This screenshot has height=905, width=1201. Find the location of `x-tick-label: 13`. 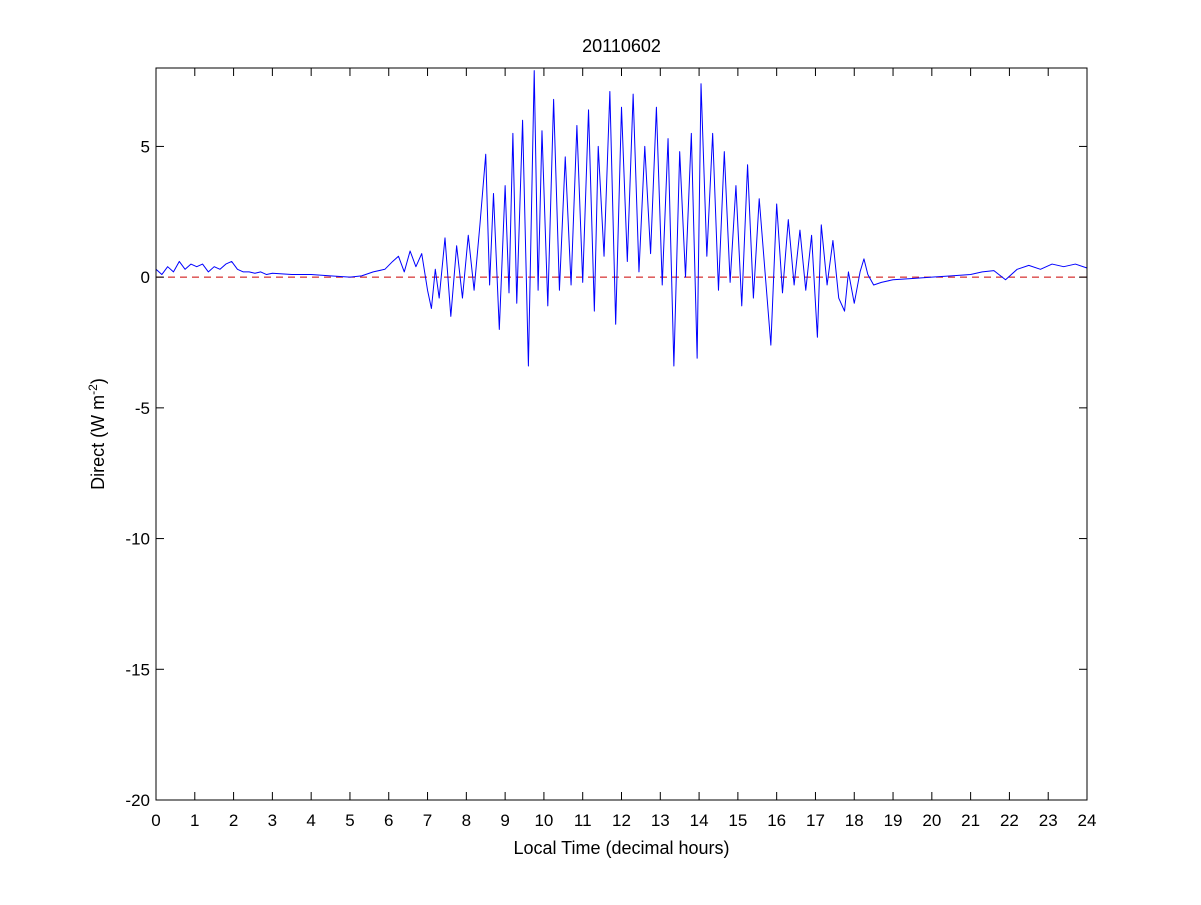

x-tick-label: 13 is located at coordinates (660, 820).